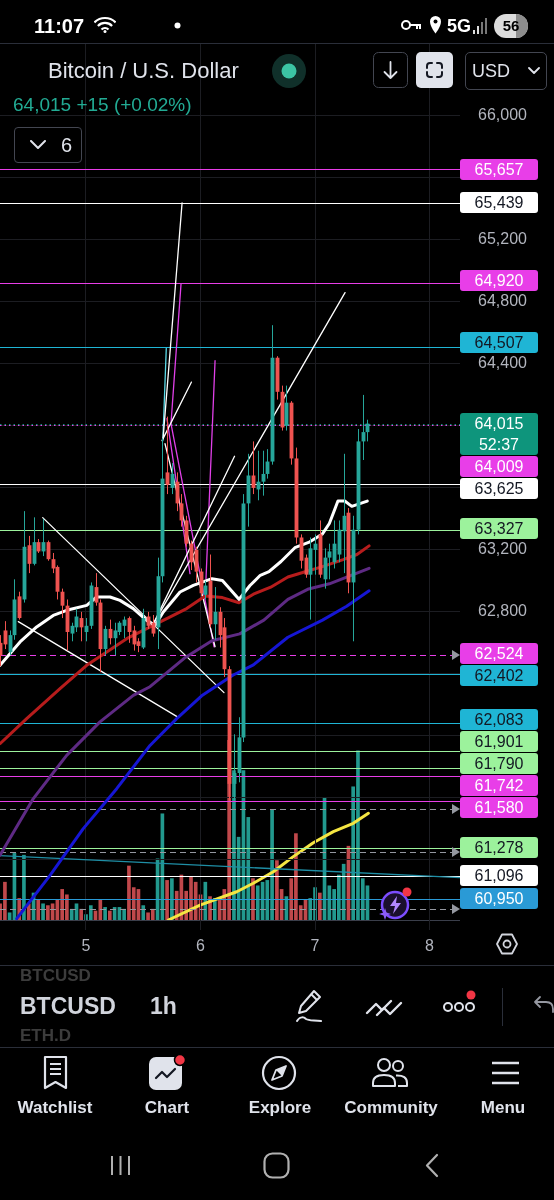 The image size is (554, 1200). I want to click on text: Bitcoin / U.S. Dollar, so click(143, 71).